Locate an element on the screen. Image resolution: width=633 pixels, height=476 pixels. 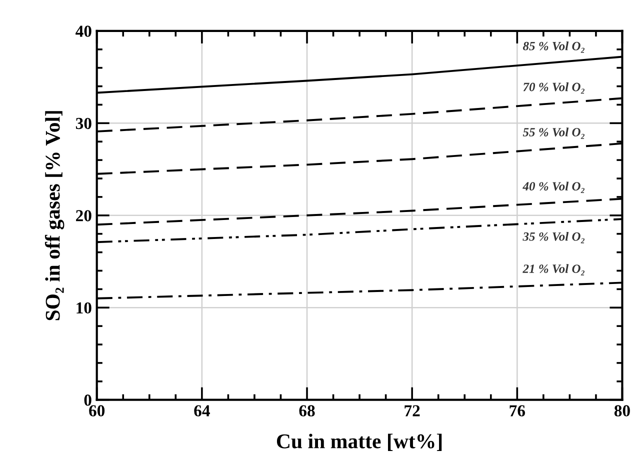
x-tick-label: 68 is located at coordinates (307, 410).